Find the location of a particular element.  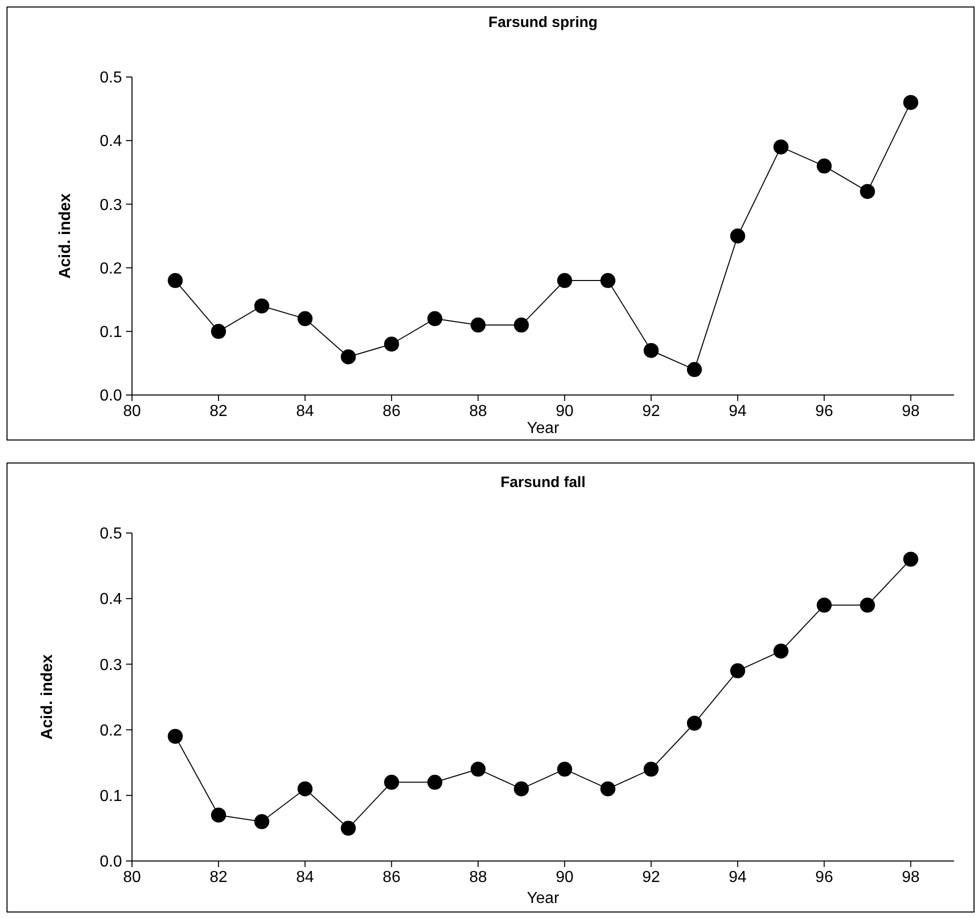

chart-title: Farsund spring is located at coordinates (543, 22).